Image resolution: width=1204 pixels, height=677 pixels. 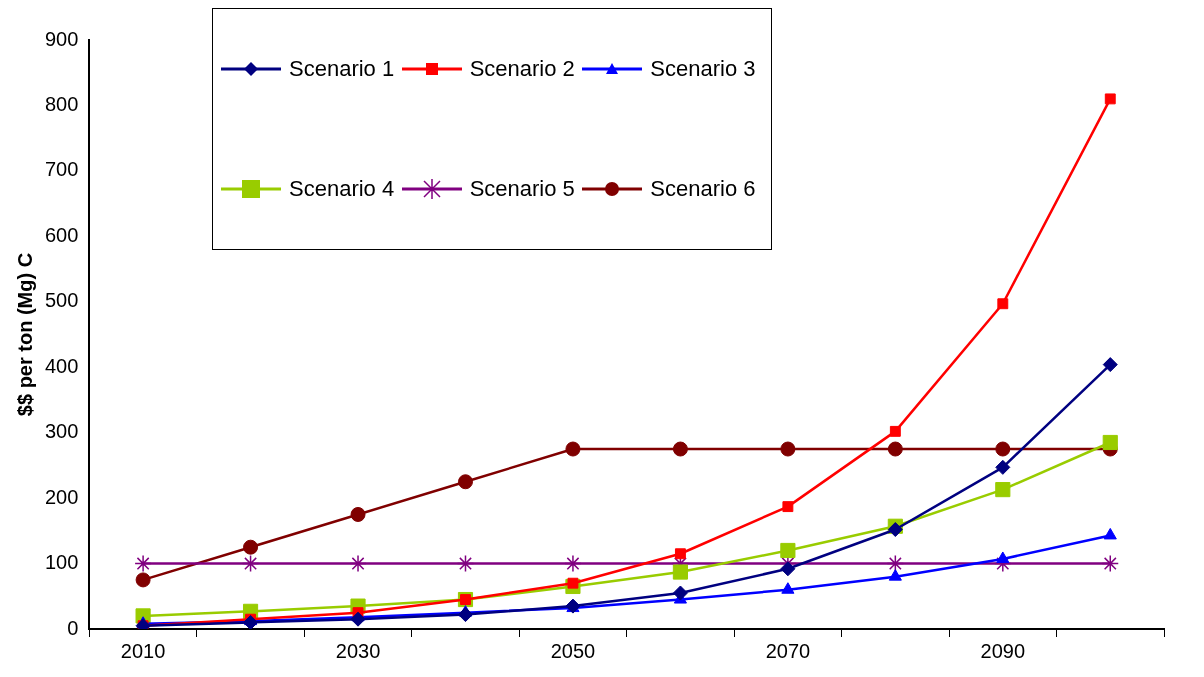 I want to click on x-tick-label: 2010, so click(x=143, y=650).